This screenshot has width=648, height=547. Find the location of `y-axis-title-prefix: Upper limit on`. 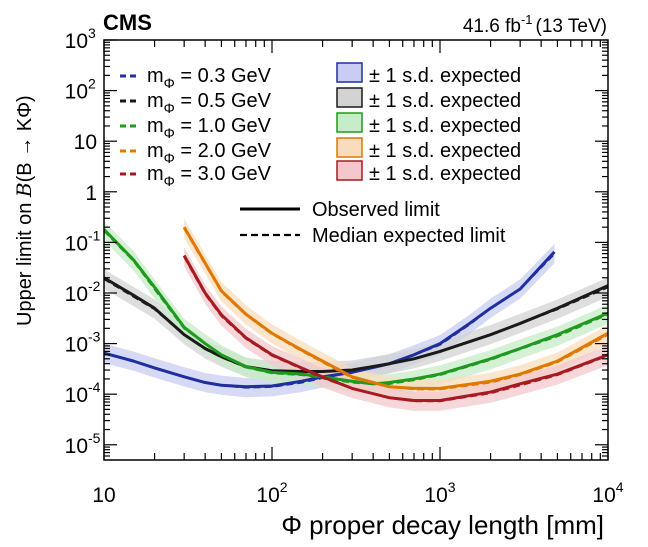

y-axis-title-prefix: Upper limit on is located at coordinates (25, 261).